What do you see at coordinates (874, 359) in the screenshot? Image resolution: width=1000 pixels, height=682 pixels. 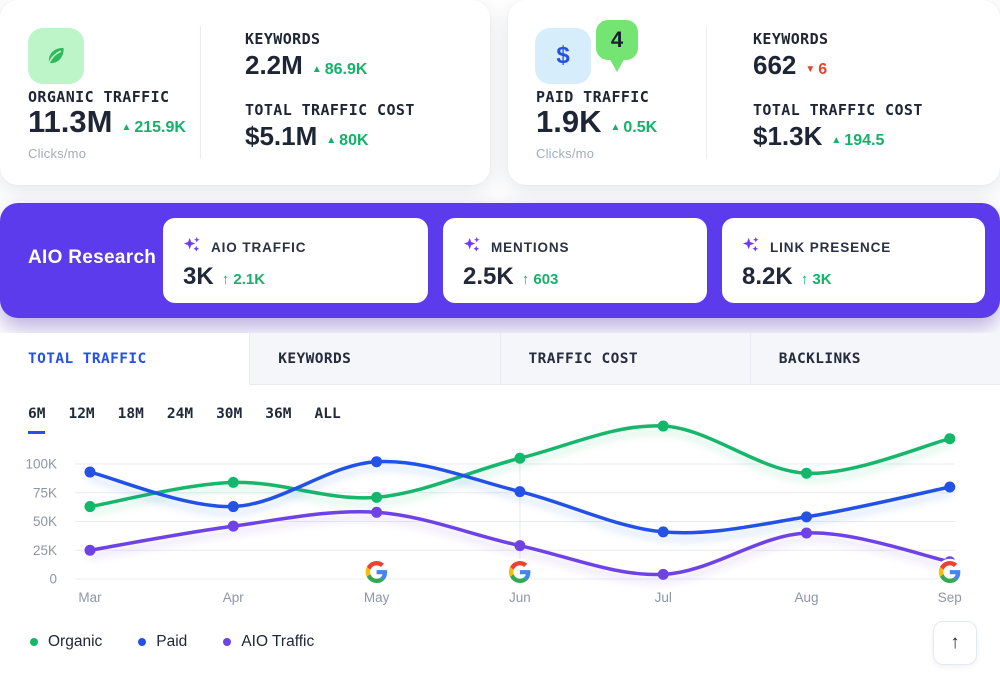 I see `tab-backlinks: BACKLINKS` at bounding box center [874, 359].